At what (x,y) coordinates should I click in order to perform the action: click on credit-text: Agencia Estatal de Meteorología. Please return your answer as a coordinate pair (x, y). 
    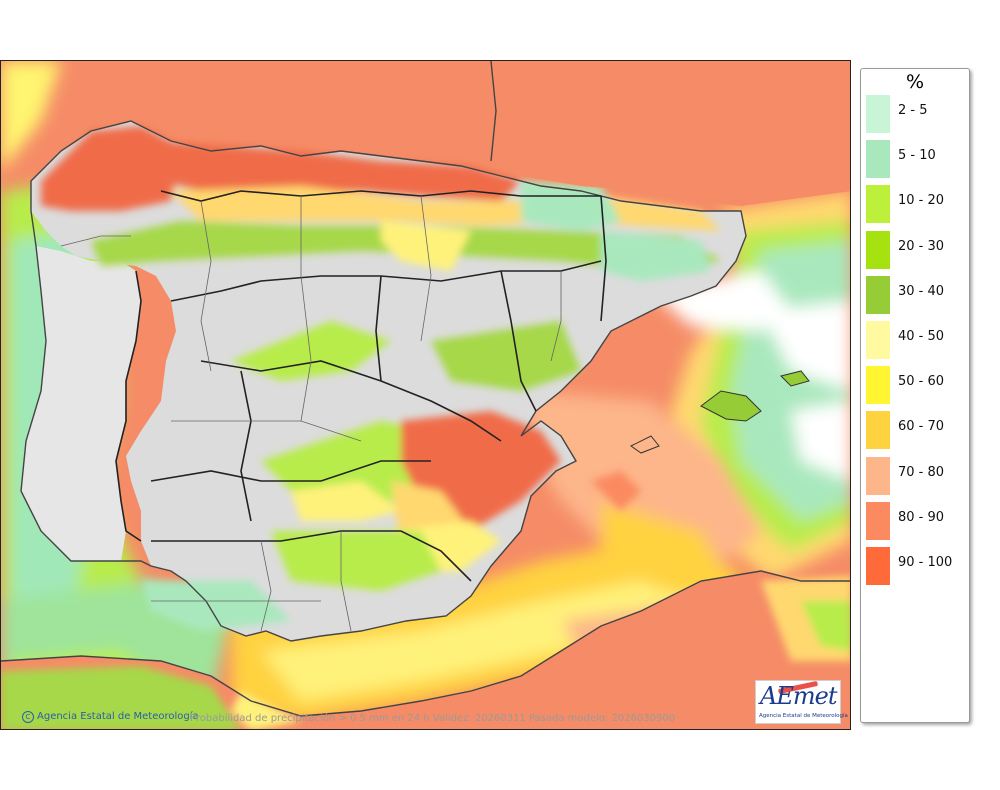
    Looking at the image, I should click on (118, 716).